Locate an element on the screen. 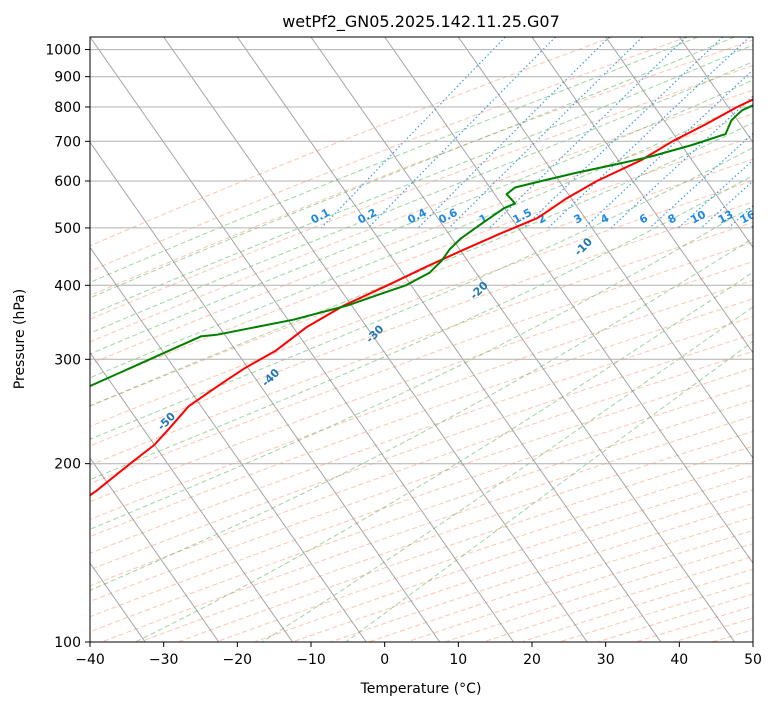 This screenshot has height=708, width=775. y-tick-label: 700 is located at coordinates (67, 142).